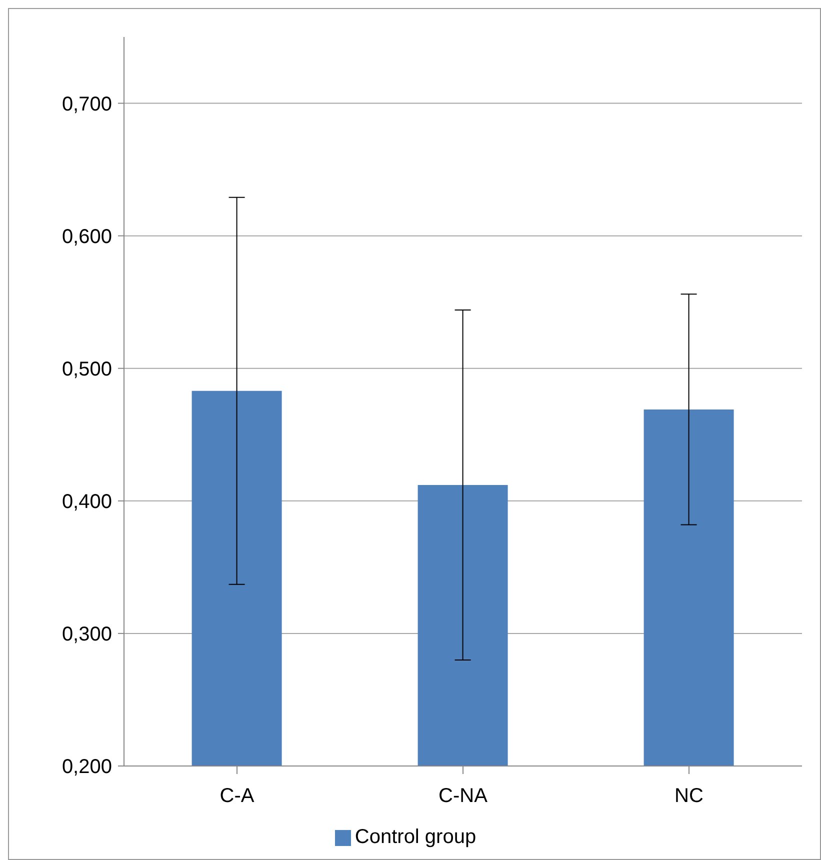 Image resolution: width=821 pixels, height=860 pixels. Describe the element at coordinates (87, 767) in the screenshot. I see `y-tick-label: 0,200` at that location.